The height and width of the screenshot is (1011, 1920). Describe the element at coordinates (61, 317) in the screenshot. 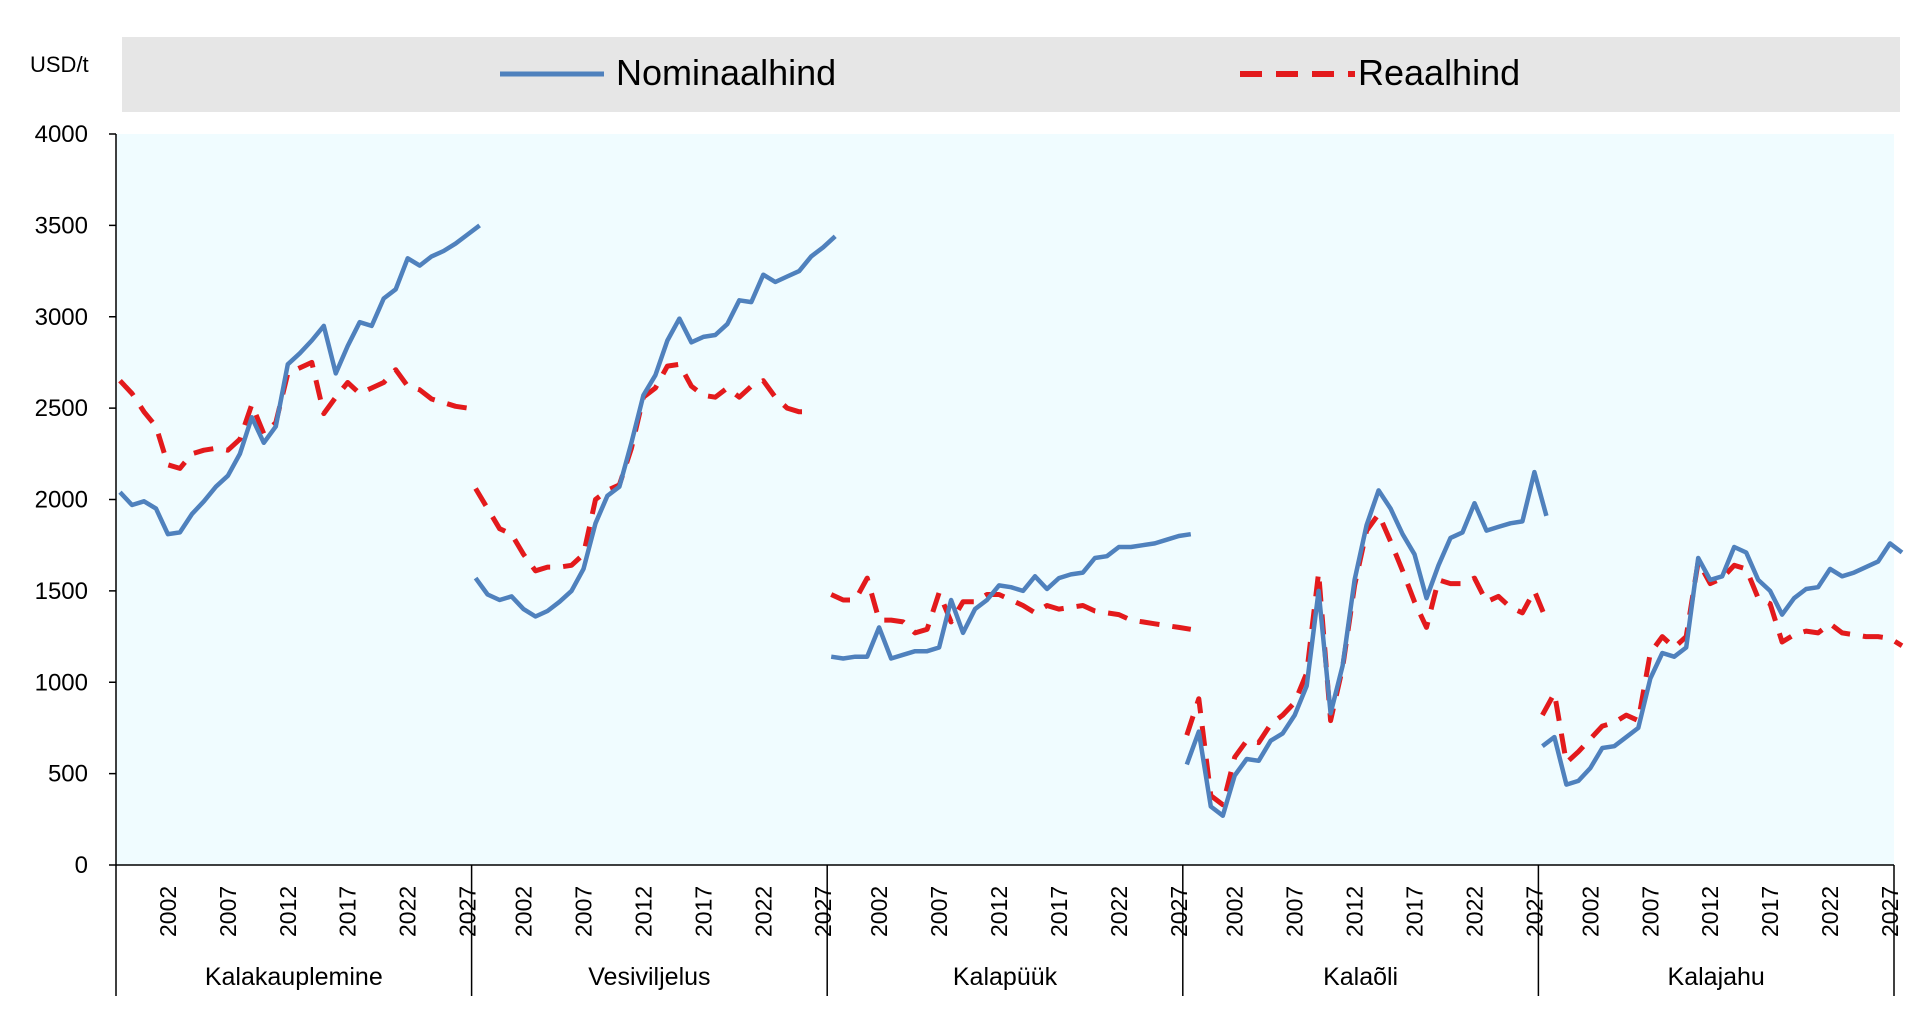

I see `y-tick-label: 3000` at that location.